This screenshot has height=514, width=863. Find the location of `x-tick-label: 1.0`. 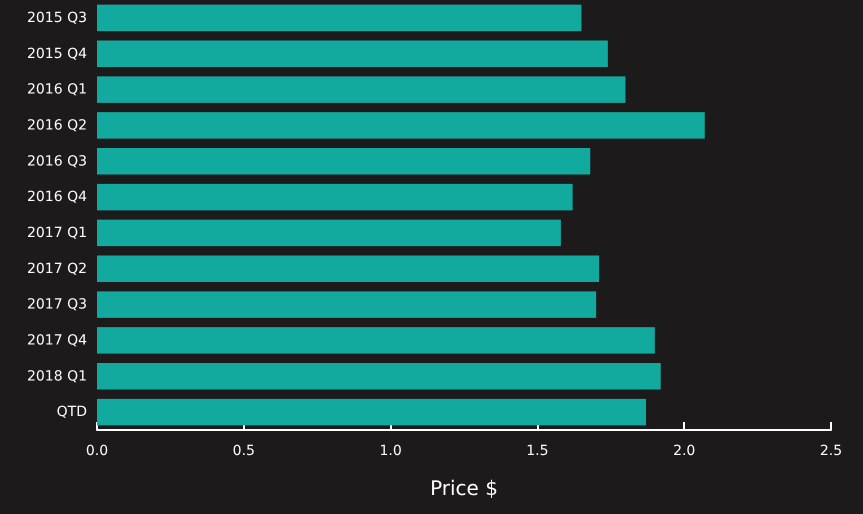

x-tick-label: 1.0 is located at coordinates (390, 451).